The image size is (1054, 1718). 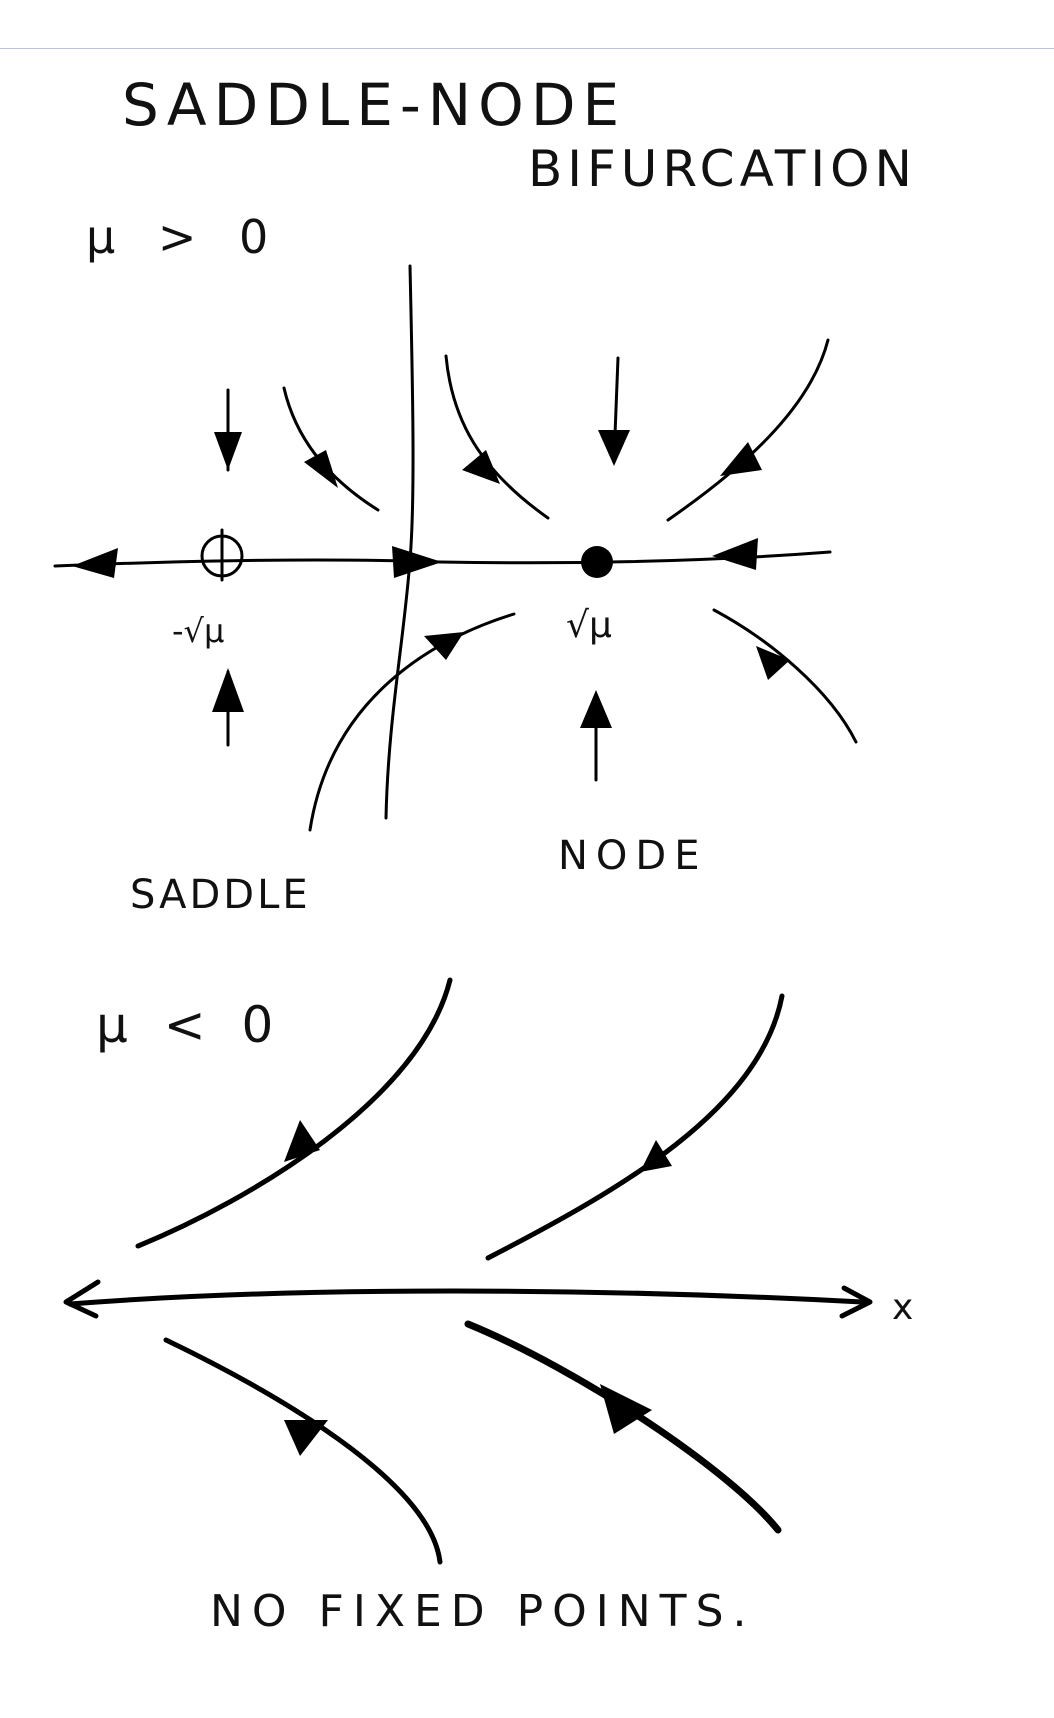 What do you see at coordinates (302, 1141) in the screenshot?
I see `flow-line-upper-left-arrow` at bounding box center [302, 1141].